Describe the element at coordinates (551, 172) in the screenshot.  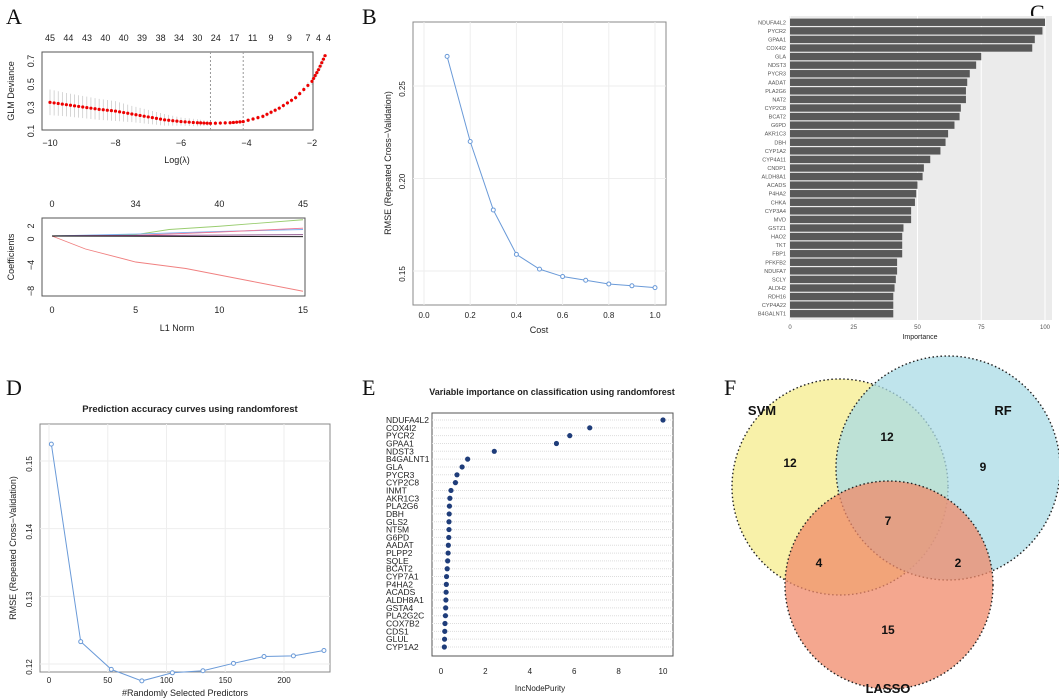
I see `rmse-line` at that location.